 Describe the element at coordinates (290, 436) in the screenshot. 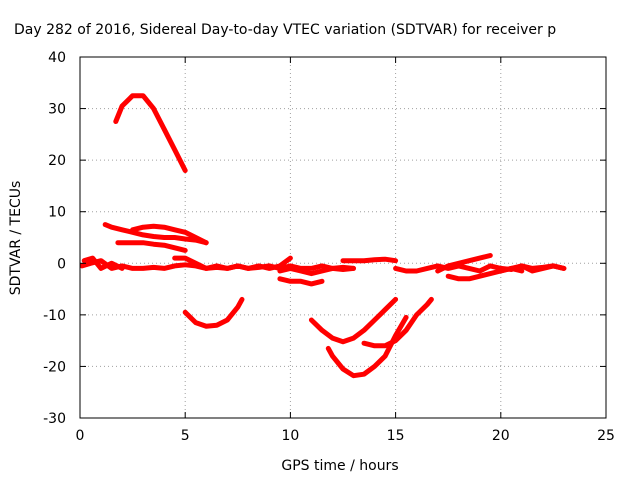

I see `x-tick-label: 10` at that location.